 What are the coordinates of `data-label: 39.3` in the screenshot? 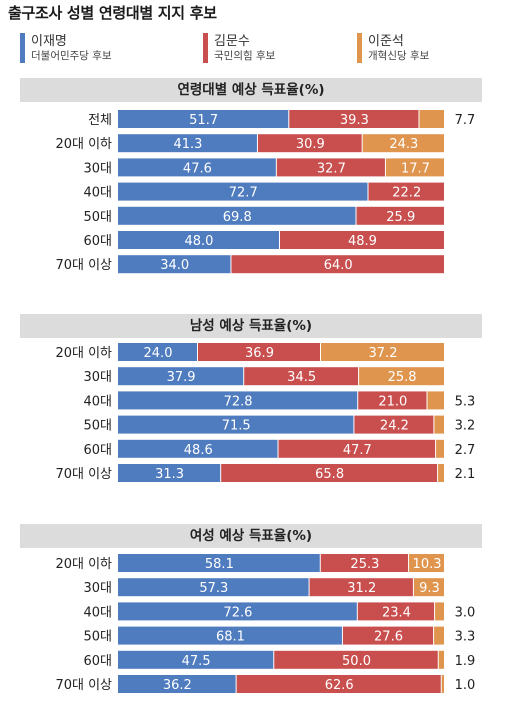 It's located at (354, 120).